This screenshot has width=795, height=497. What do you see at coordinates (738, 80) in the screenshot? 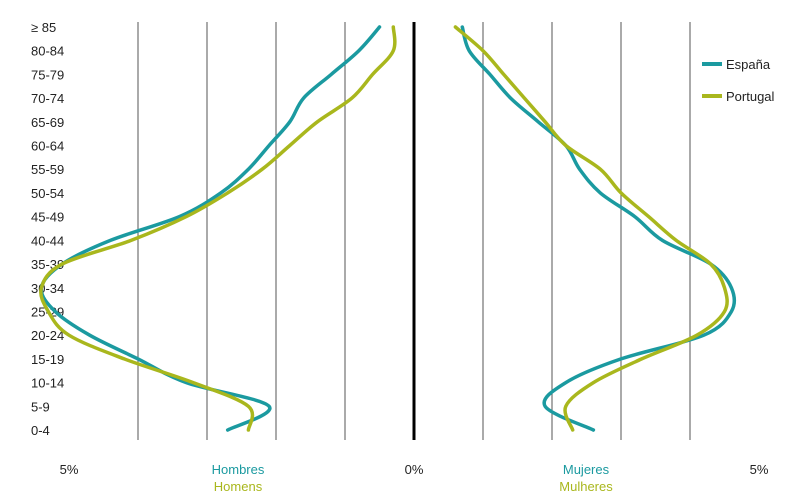
I see `legend: España Portugal` at bounding box center [738, 80].